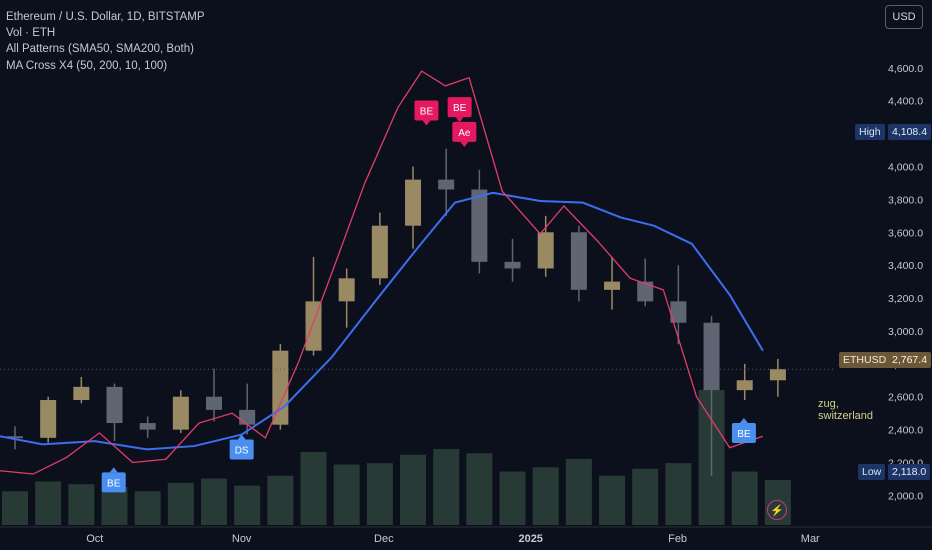  I want to click on last-price-tag: 2,767.4, so click(910, 360).